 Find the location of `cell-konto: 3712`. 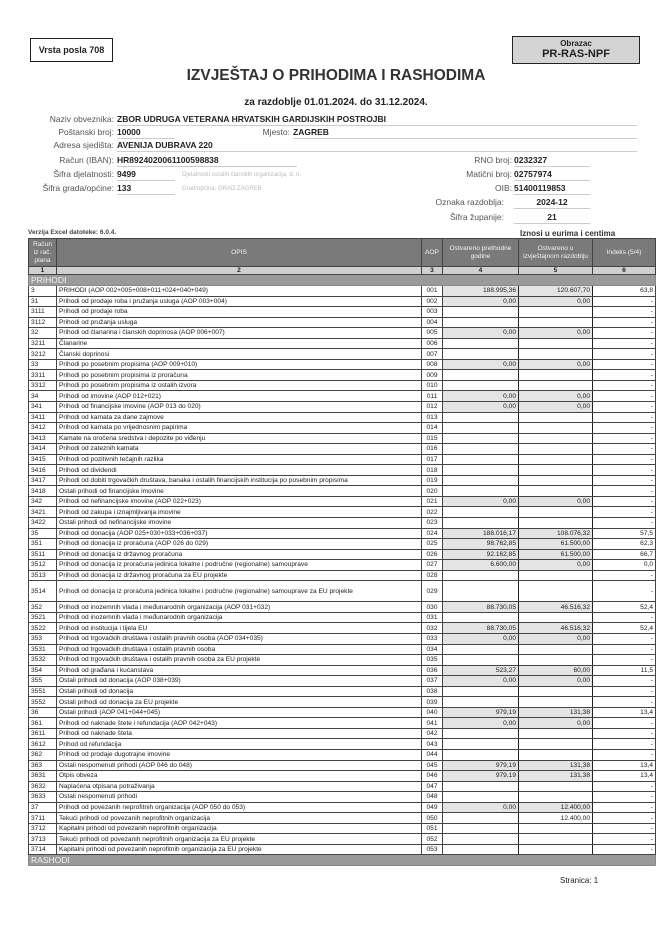

cell-konto: 3712 is located at coordinates (42, 828).